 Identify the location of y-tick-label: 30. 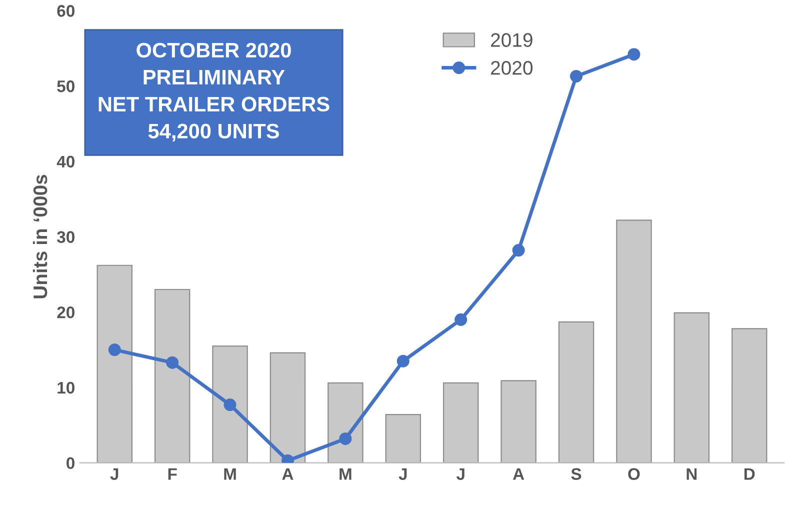
(65, 237).